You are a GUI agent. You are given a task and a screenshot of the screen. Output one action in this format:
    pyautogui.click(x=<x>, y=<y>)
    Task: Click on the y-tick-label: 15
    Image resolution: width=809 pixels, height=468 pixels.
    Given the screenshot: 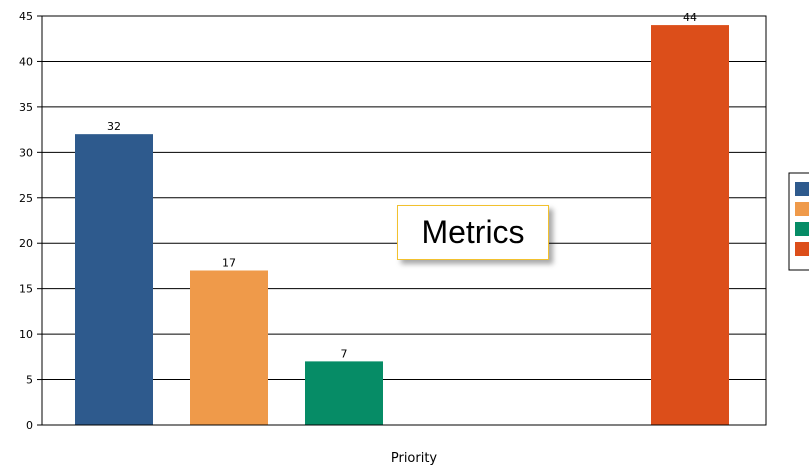 What is the action you would take?
    pyautogui.click(x=26, y=289)
    